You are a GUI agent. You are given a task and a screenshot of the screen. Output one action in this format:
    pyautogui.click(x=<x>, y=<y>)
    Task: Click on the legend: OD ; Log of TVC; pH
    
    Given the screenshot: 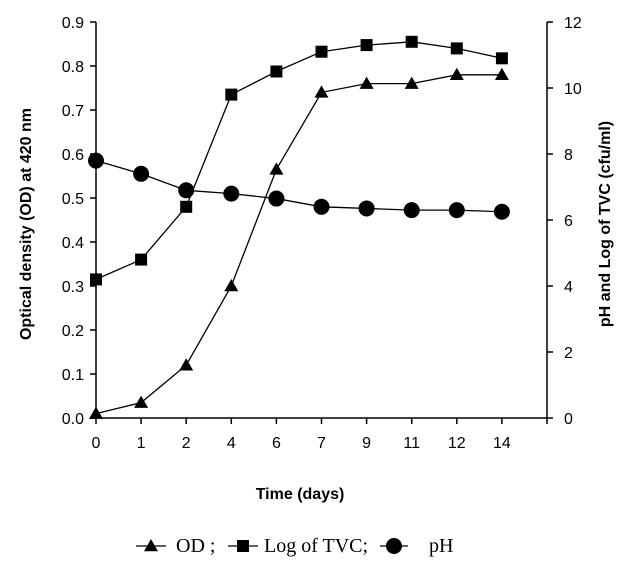 What is the action you would take?
    pyautogui.click(x=294, y=546)
    